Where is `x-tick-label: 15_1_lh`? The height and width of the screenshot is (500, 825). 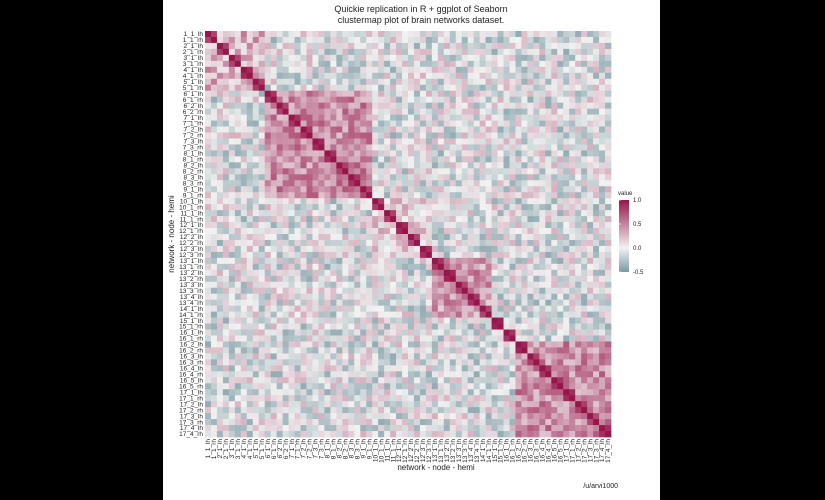
x-tick-label: 15_1_lh is located at coordinates (495, 451).